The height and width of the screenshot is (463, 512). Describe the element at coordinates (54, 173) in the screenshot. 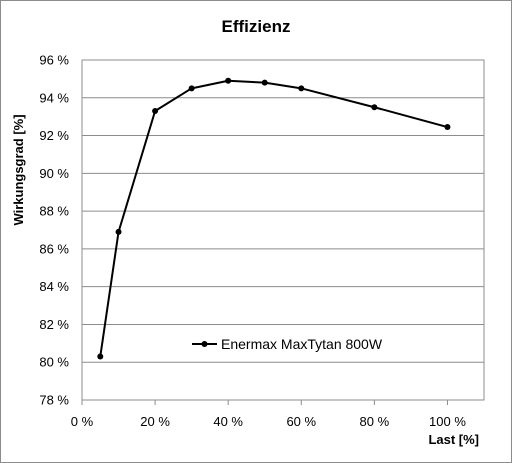

I see `y-tick-label: 90 %` at that location.